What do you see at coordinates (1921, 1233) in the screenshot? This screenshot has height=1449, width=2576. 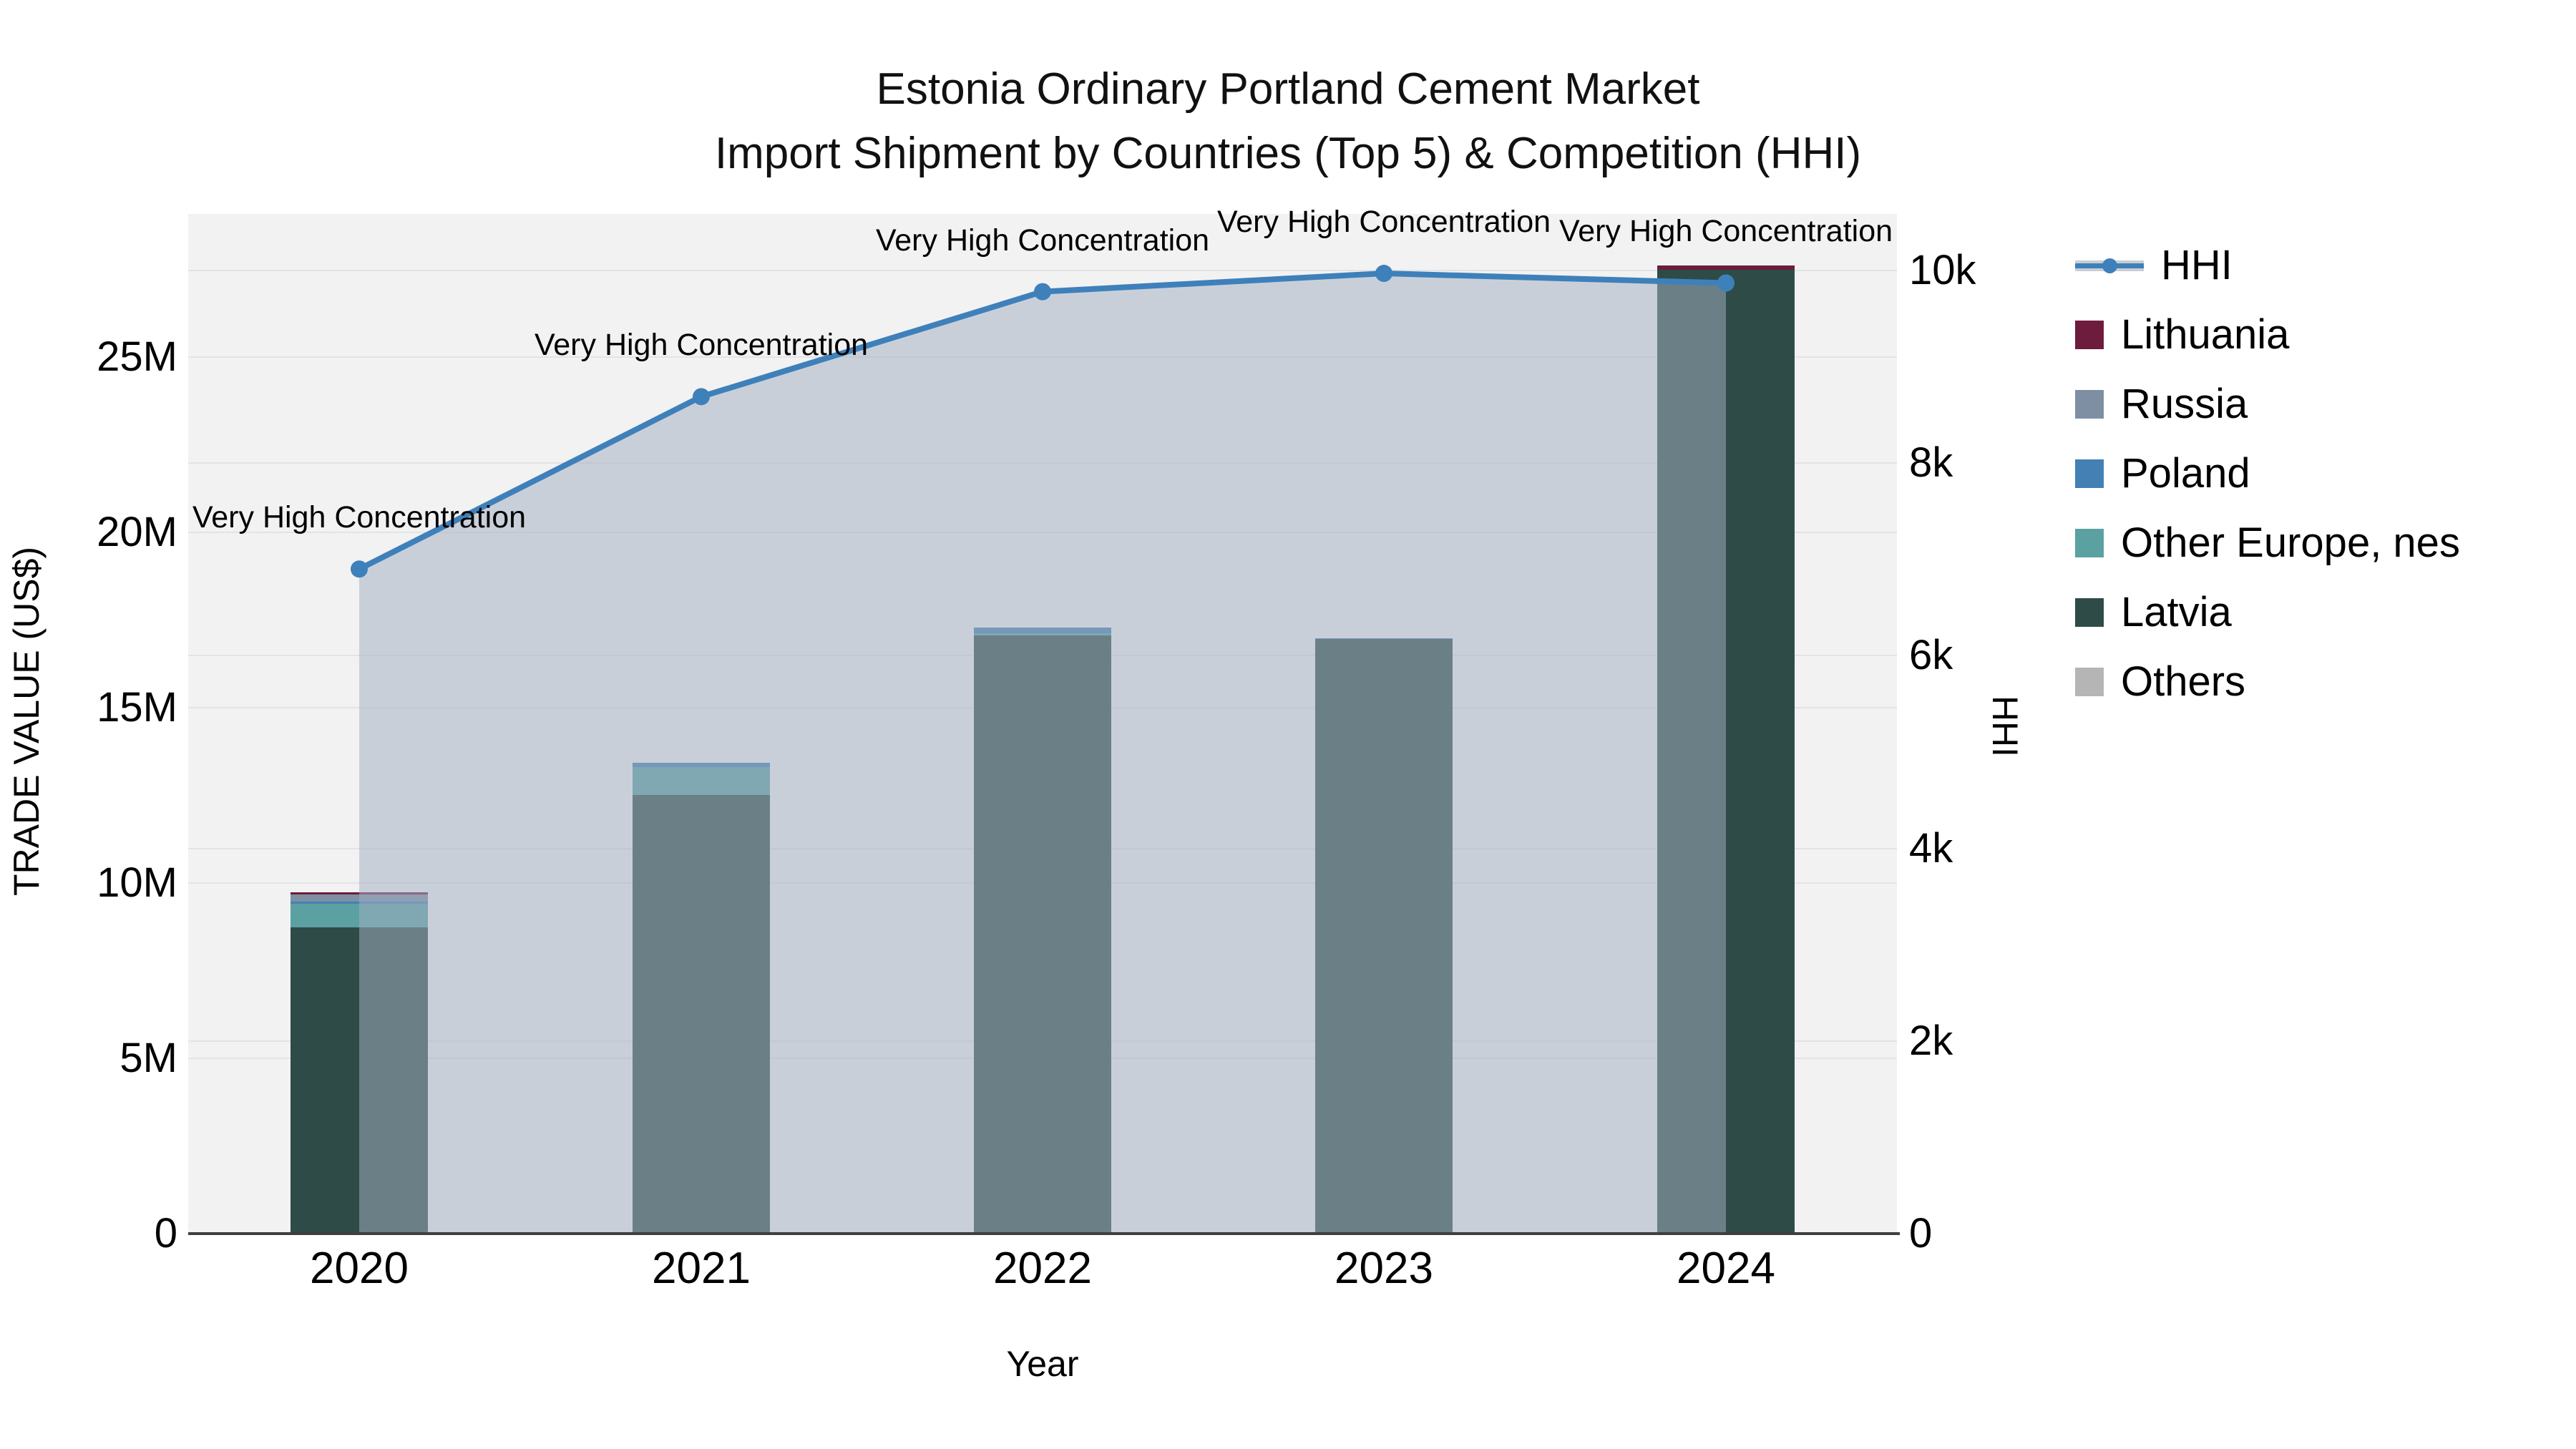 I see `y-right-tick-label-0: 0` at bounding box center [1921, 1233].